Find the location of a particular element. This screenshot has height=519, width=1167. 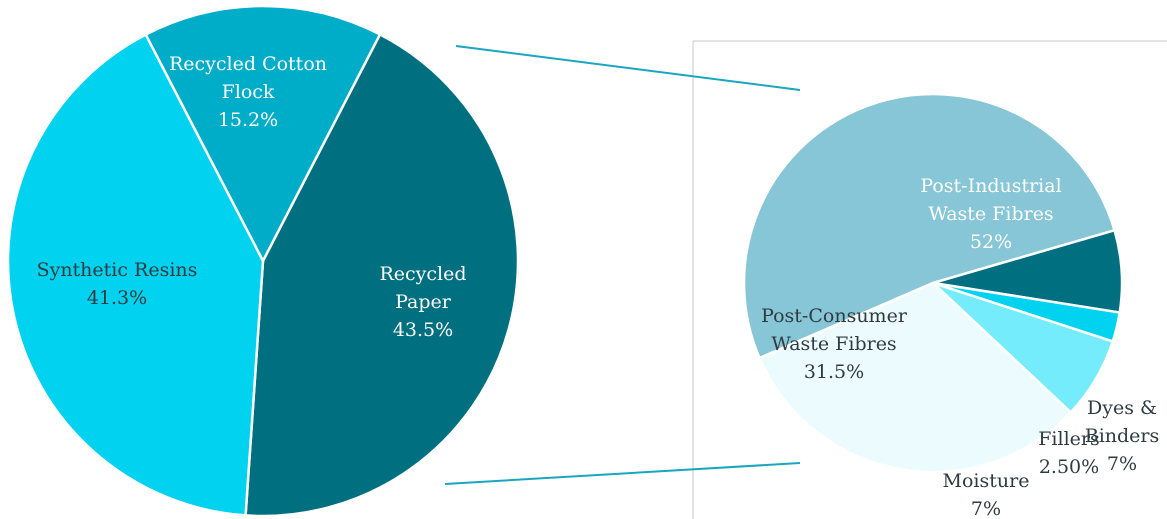

main-label-line: Recycled Cotton is located at coordinates (248, 64).